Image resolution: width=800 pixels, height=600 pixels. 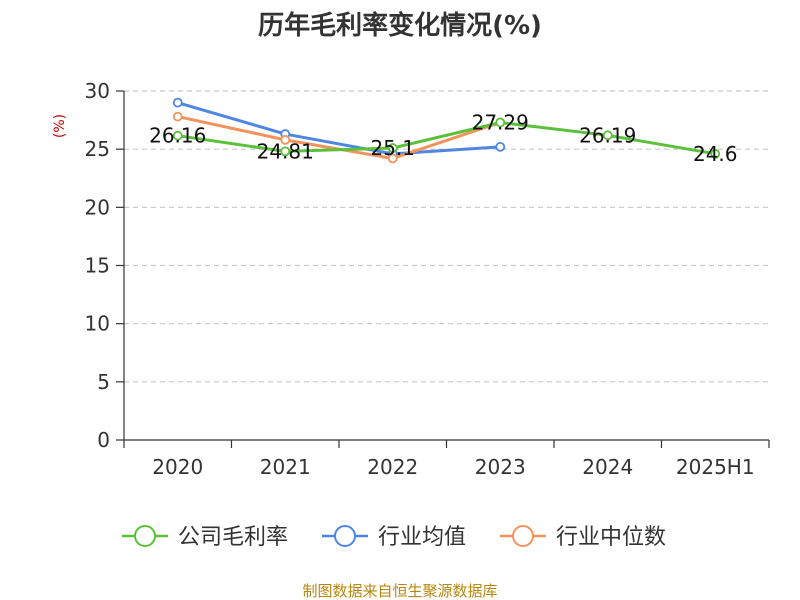 I want to click on legend-label-0: 公司毛利率, so click(x=233, y=537).